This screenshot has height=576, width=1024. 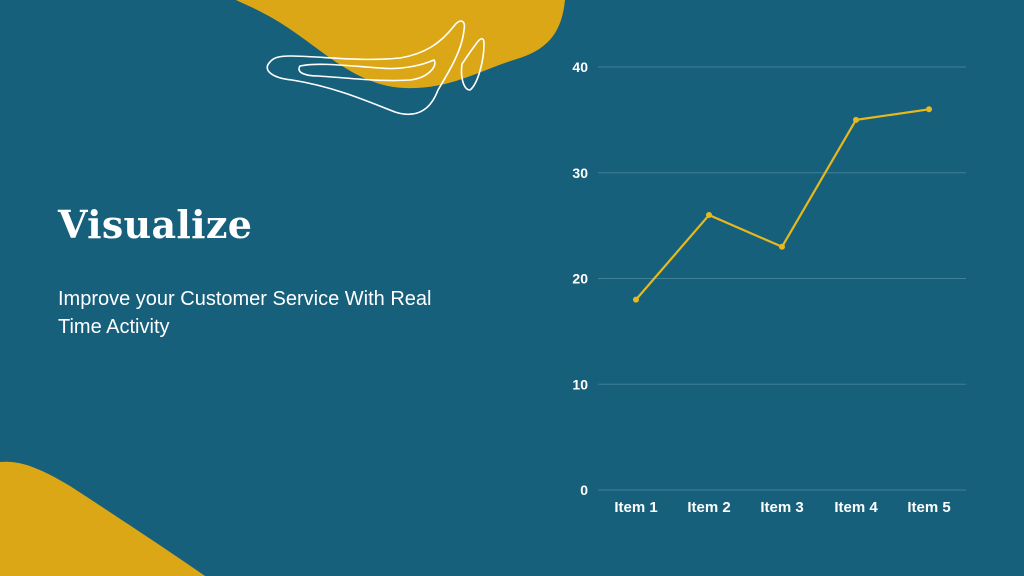 I want to click on y-axis-labels: 0 10 20 30 40, so click(x=580, y=278).